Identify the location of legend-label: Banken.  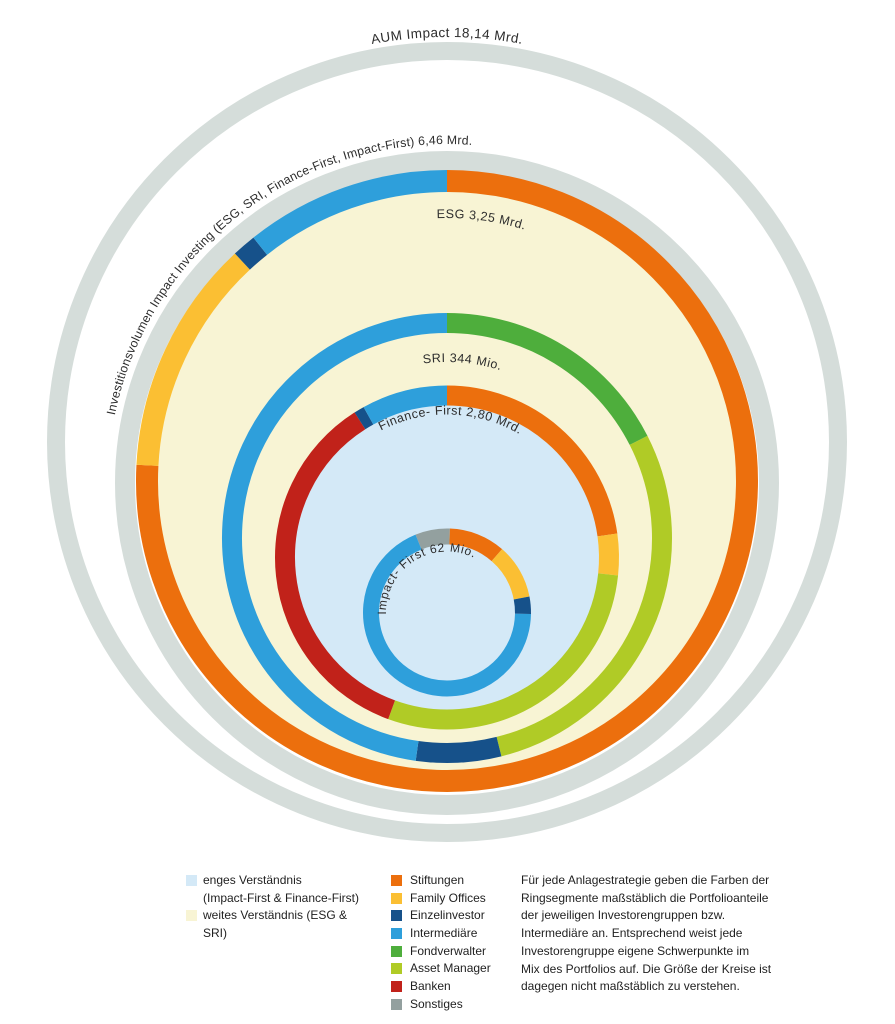
(430, 986).